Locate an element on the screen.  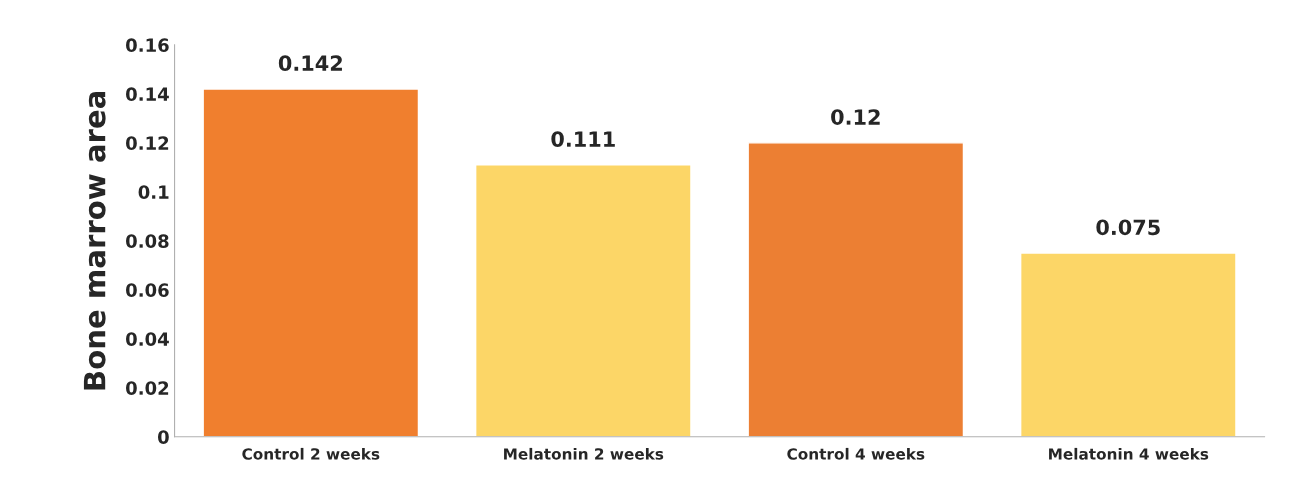
y-tick-label: 0.14 is located at coordinates (147, 94).